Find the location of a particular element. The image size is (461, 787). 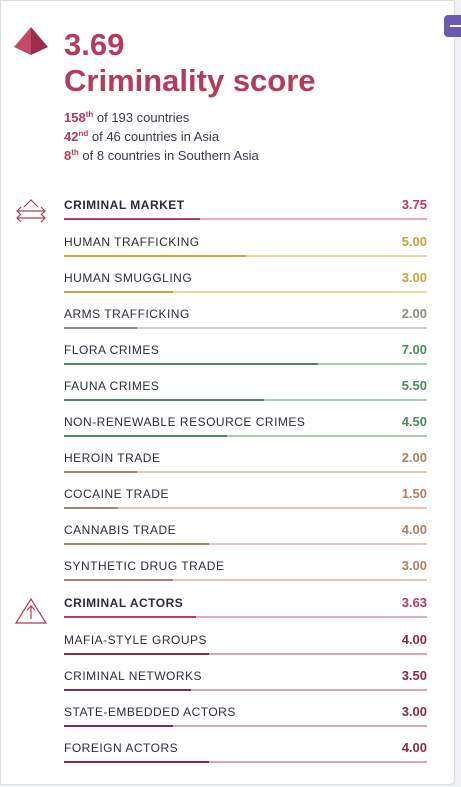

indicator-row: COCAINE TRADE 1.50 is located at coordinates (245, 499).